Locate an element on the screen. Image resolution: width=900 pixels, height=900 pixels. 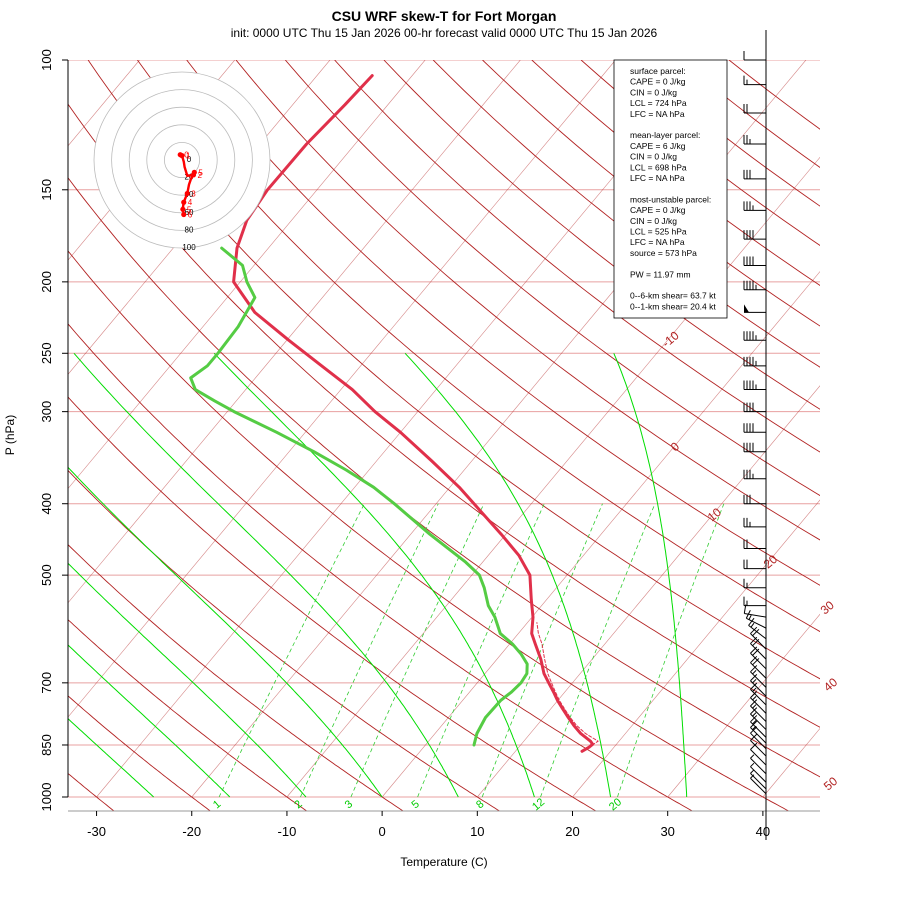
hodograph-point-label: 6 is located at coordinates (190, 215).